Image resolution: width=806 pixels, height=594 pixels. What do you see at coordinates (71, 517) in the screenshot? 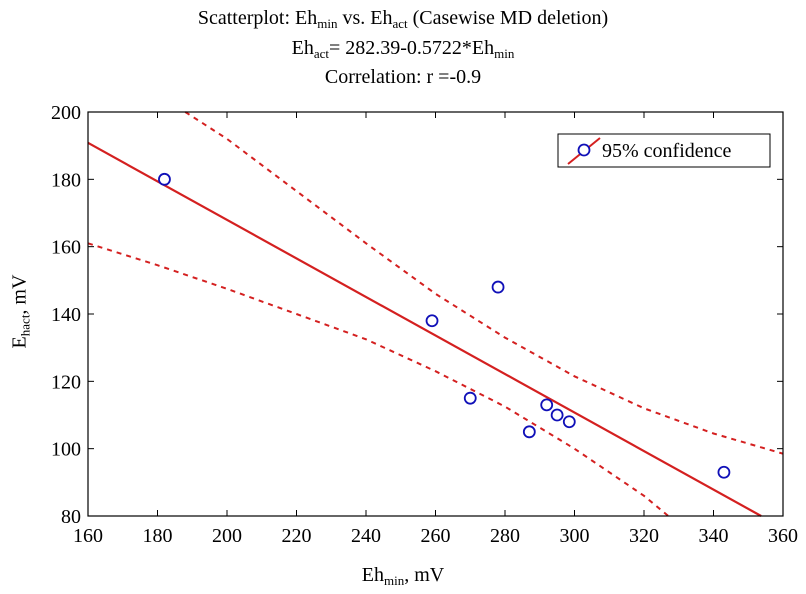
I see `y-tick-label: 80` at bounding box center [71, 517].